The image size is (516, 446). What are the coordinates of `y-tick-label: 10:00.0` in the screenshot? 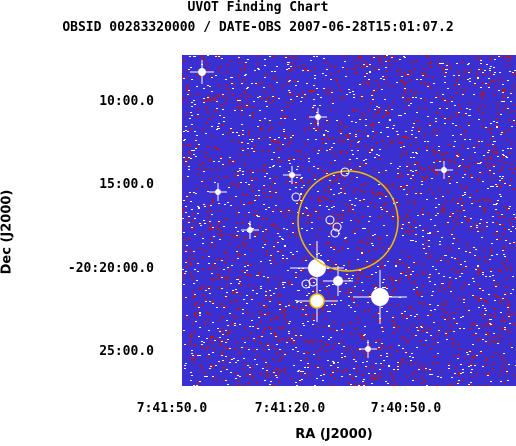 It's located at (126, 101).